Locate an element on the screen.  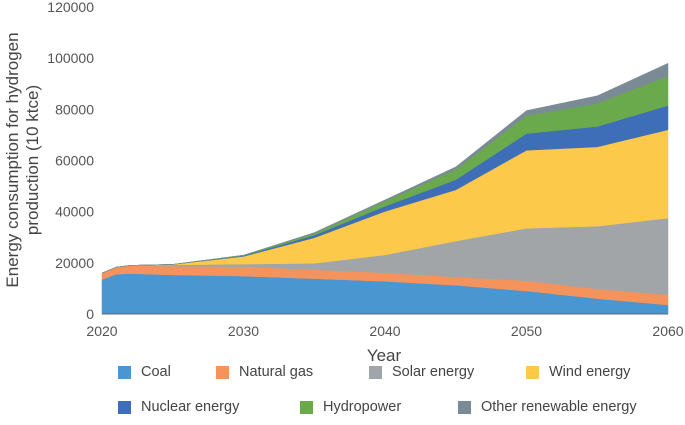
legend-label: Solar energy is located at coordinates (433, 372).